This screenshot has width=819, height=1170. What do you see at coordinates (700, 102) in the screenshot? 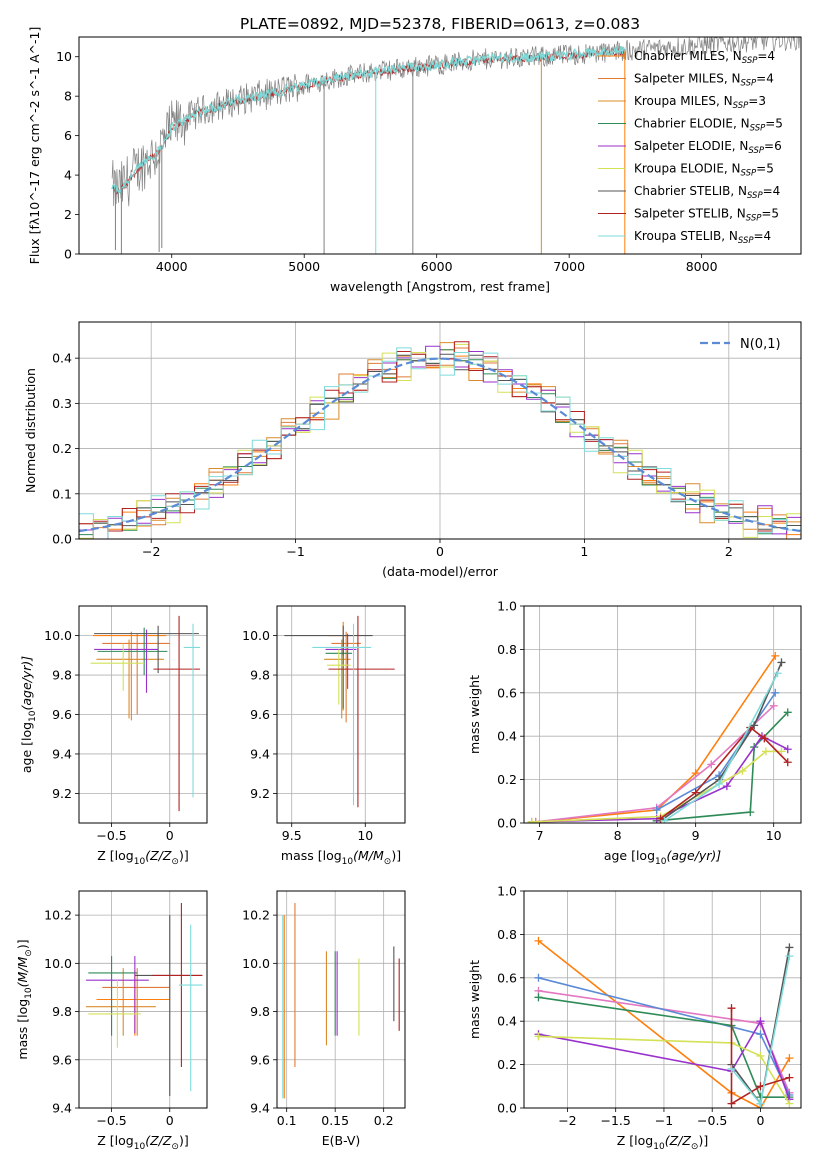
I see `legend-entry: Kroupa MILES, NSSP=3` at bounding box center [700, 102].